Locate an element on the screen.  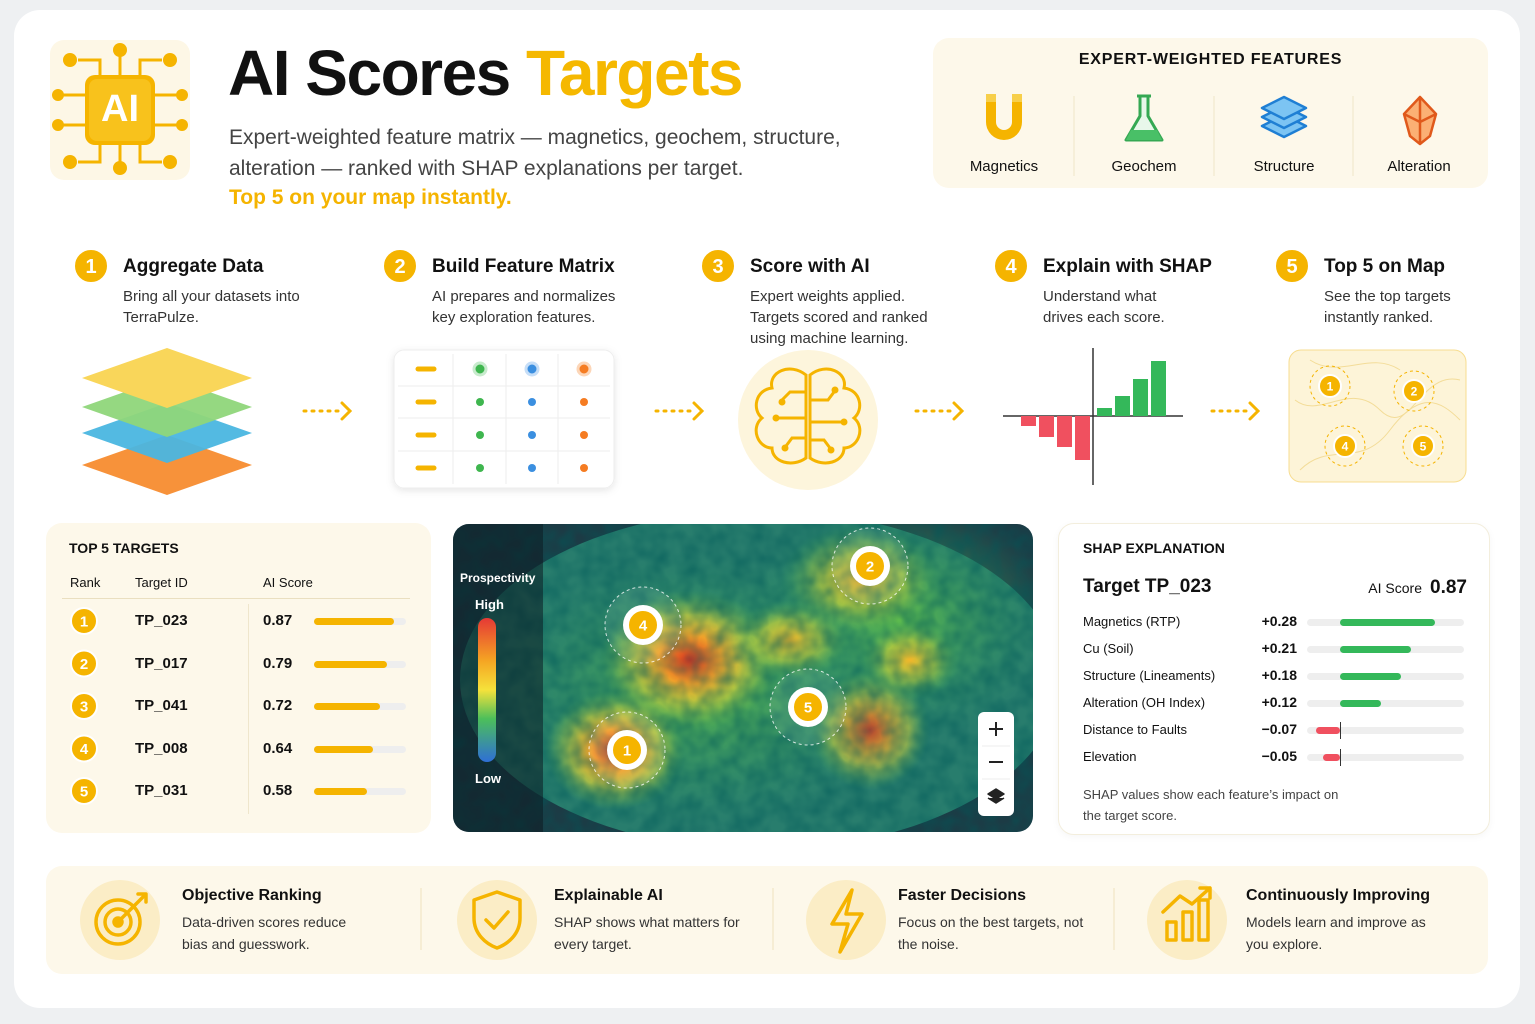
shap-value: +0.21 is located at coordinates (1279, 648).